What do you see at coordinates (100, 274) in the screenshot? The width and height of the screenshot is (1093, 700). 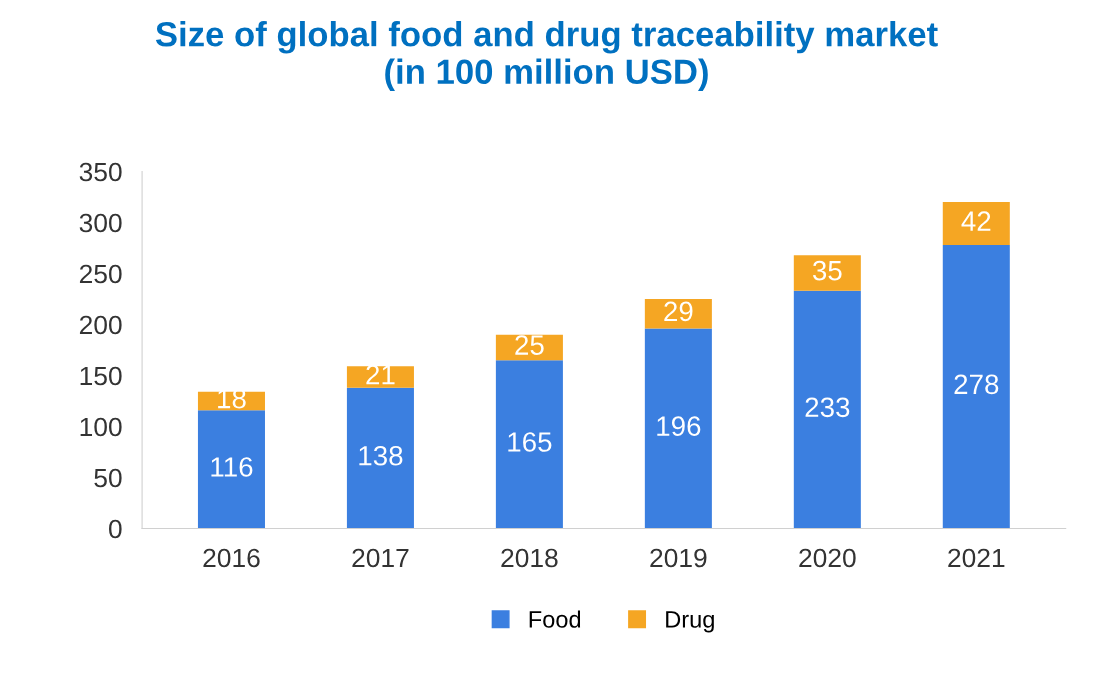 I see `y-tick-label: 250` at bounding box center [100, 274].